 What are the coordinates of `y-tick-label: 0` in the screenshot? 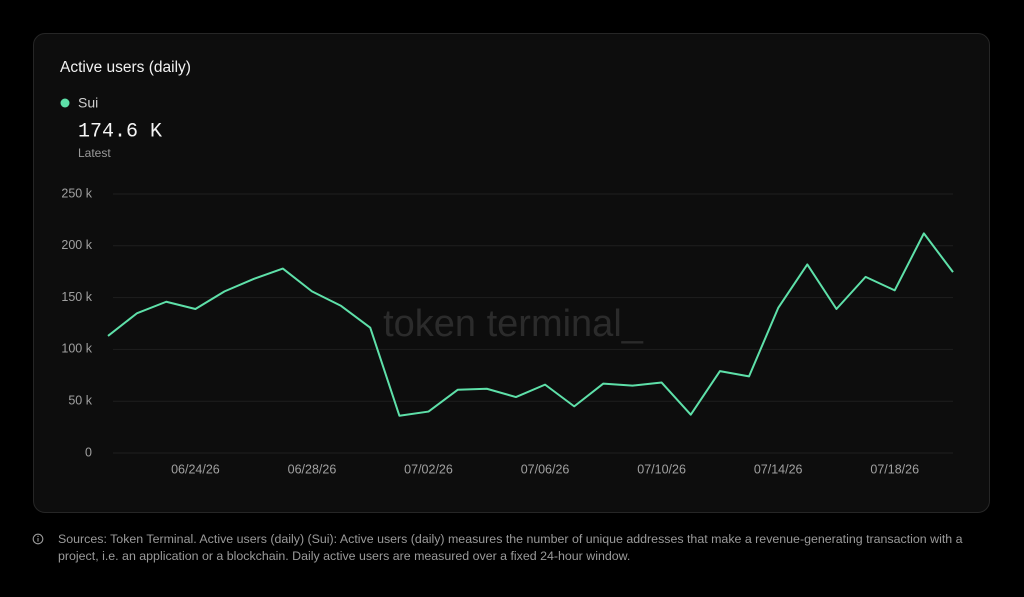 It's located at (88, 452).